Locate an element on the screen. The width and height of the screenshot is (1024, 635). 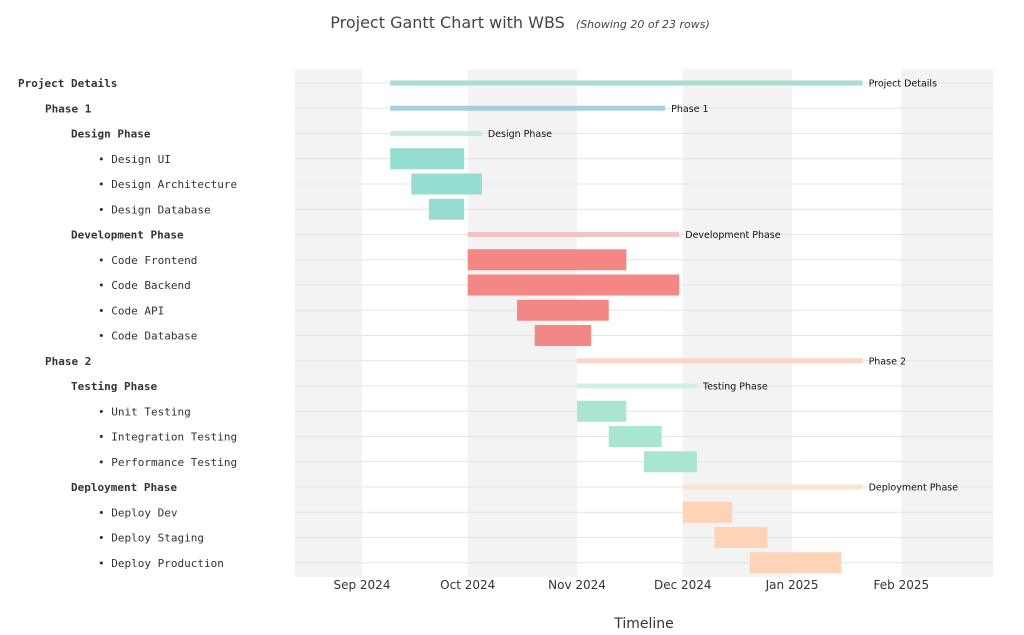
chart-title-text: Project Gantt Chart with WBS is located at coordinates (447, 22).